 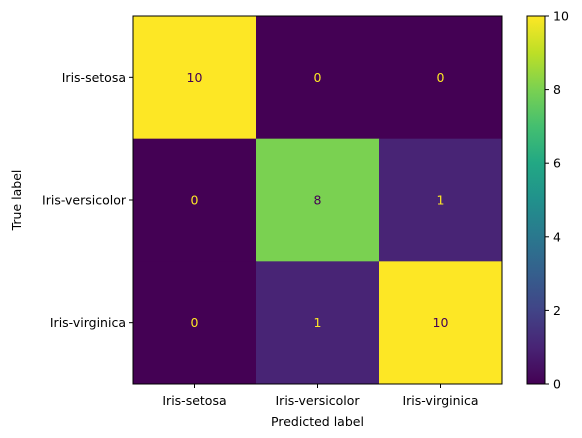 I want to click on colorbar-tick-label: 8, so click(x=557, y=89).